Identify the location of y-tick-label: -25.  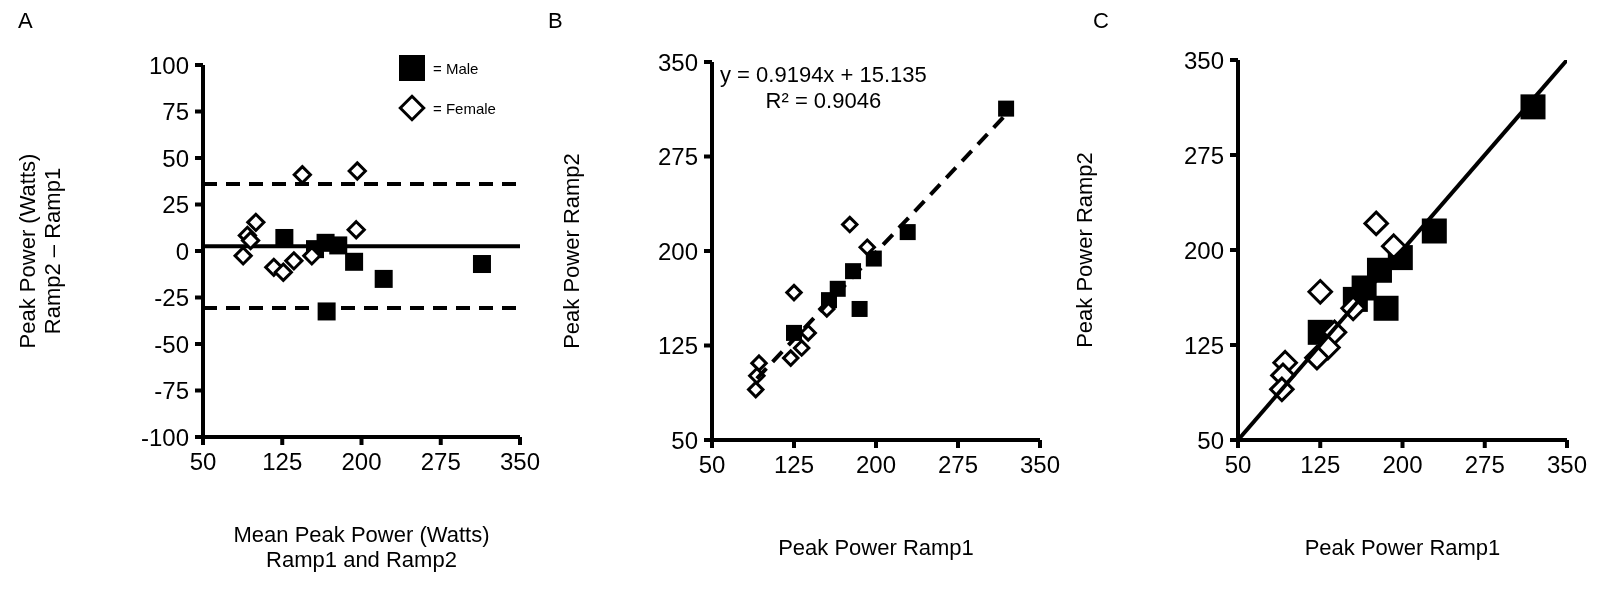
(171, 298).